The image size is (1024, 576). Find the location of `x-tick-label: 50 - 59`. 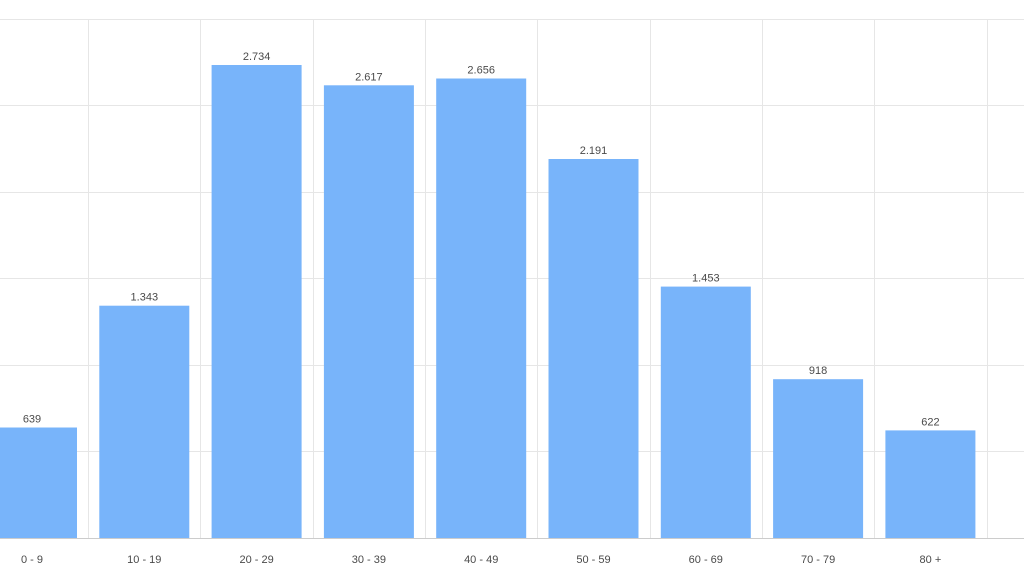

x-tick-label: 50 - 59 is located at coordinates (593, 560).